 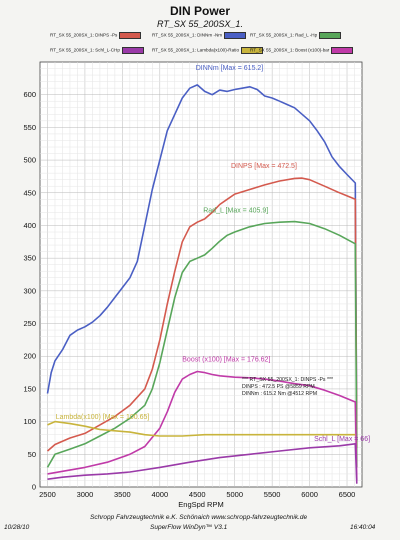 What do you see at coordinates (234, 494) in the screenshot?
I see `x-tick-label: 5000` at bounding box center [234, 494].